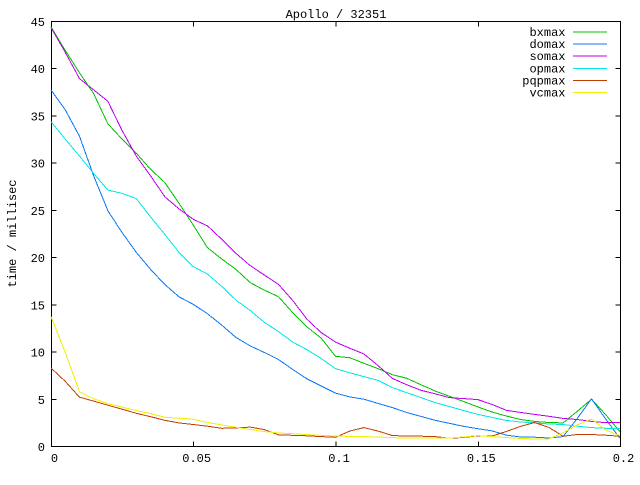  What do you see at coordinates (336, 15) in the screenshot?
I see `svg-text: Apollo / 32351` at bounding box center [336, 15].